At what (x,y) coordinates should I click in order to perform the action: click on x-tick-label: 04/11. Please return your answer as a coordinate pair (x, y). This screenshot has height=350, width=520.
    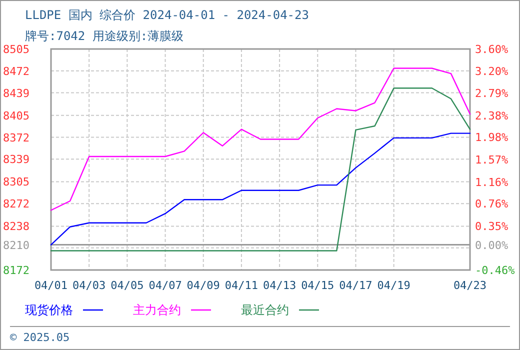
    Looking at the image, I should click on (241, 285).